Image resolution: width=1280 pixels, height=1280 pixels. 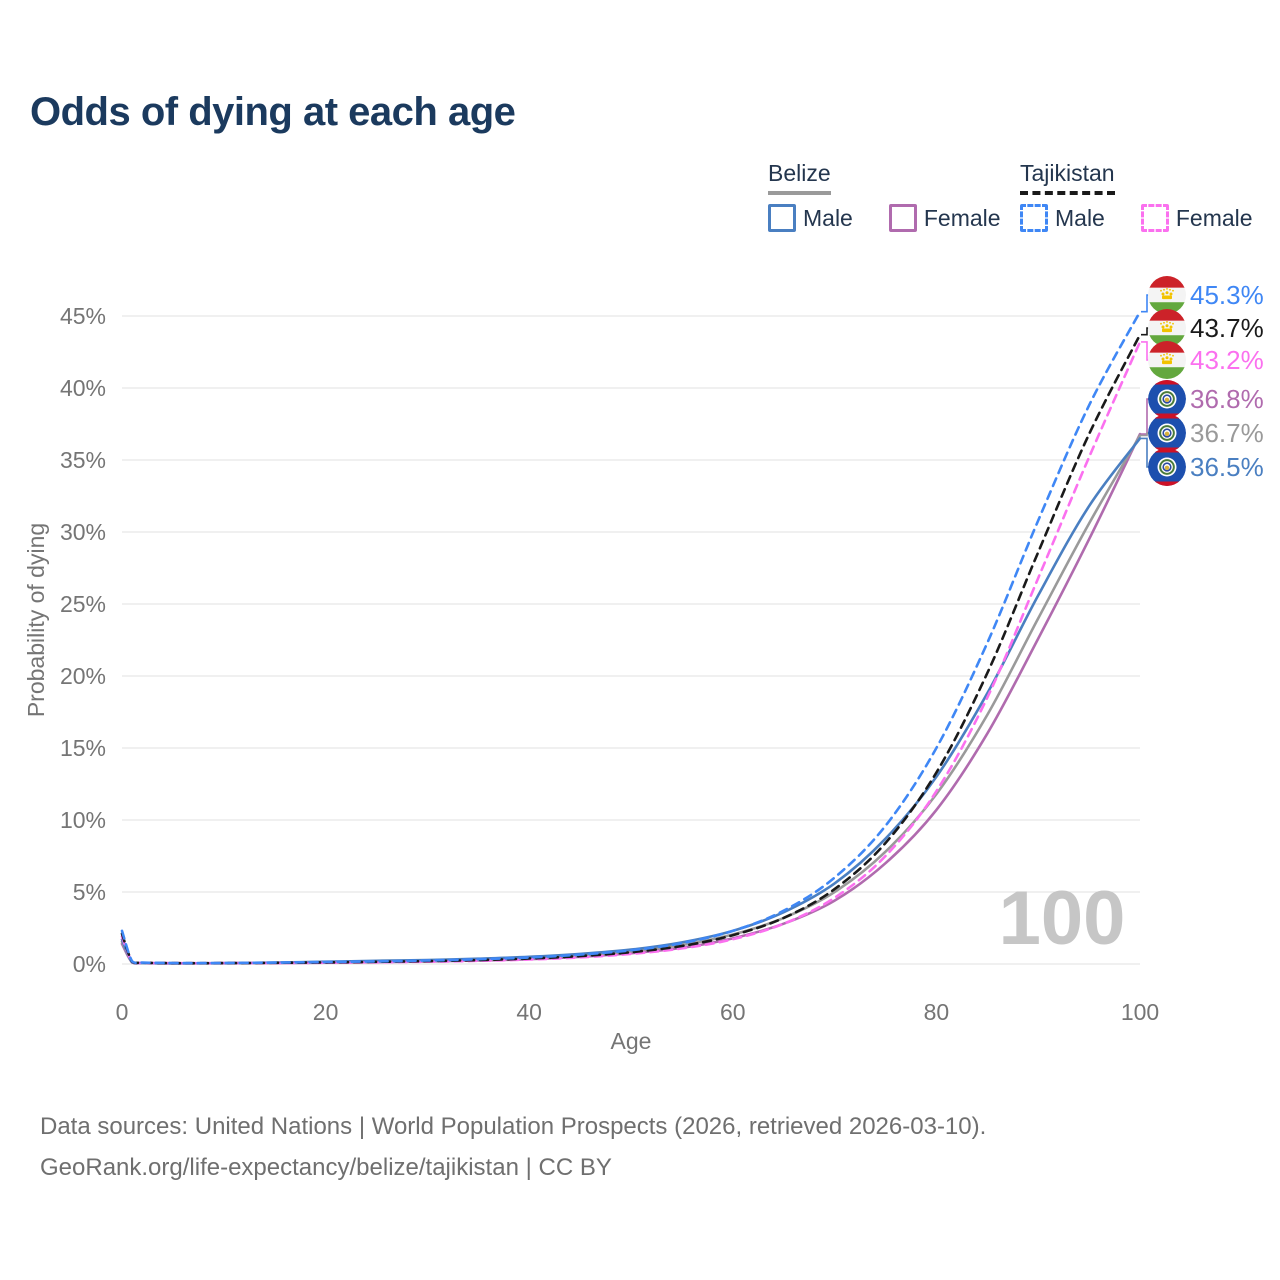 I want to click on legend-swatch-tajikistan-female, so click(x=1154, y=218).